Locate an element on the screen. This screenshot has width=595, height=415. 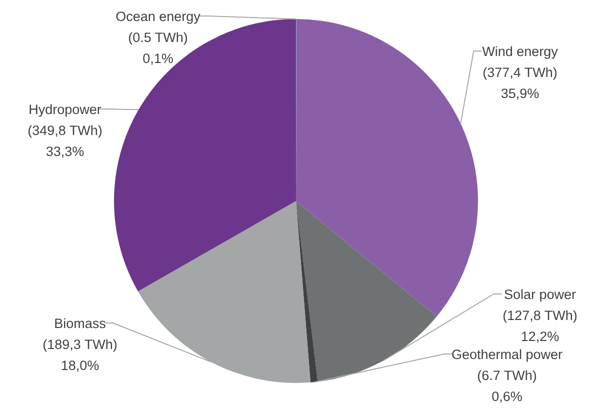
data-label: (377,4 TWh) 35,9% is located at coordinates (520, 83).